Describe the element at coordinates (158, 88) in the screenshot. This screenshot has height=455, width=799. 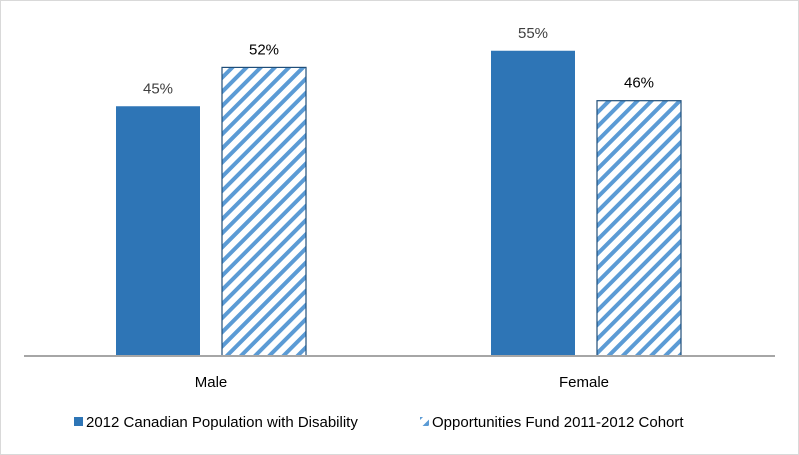
I see `data-label-male-series-1: 45%` at that location.